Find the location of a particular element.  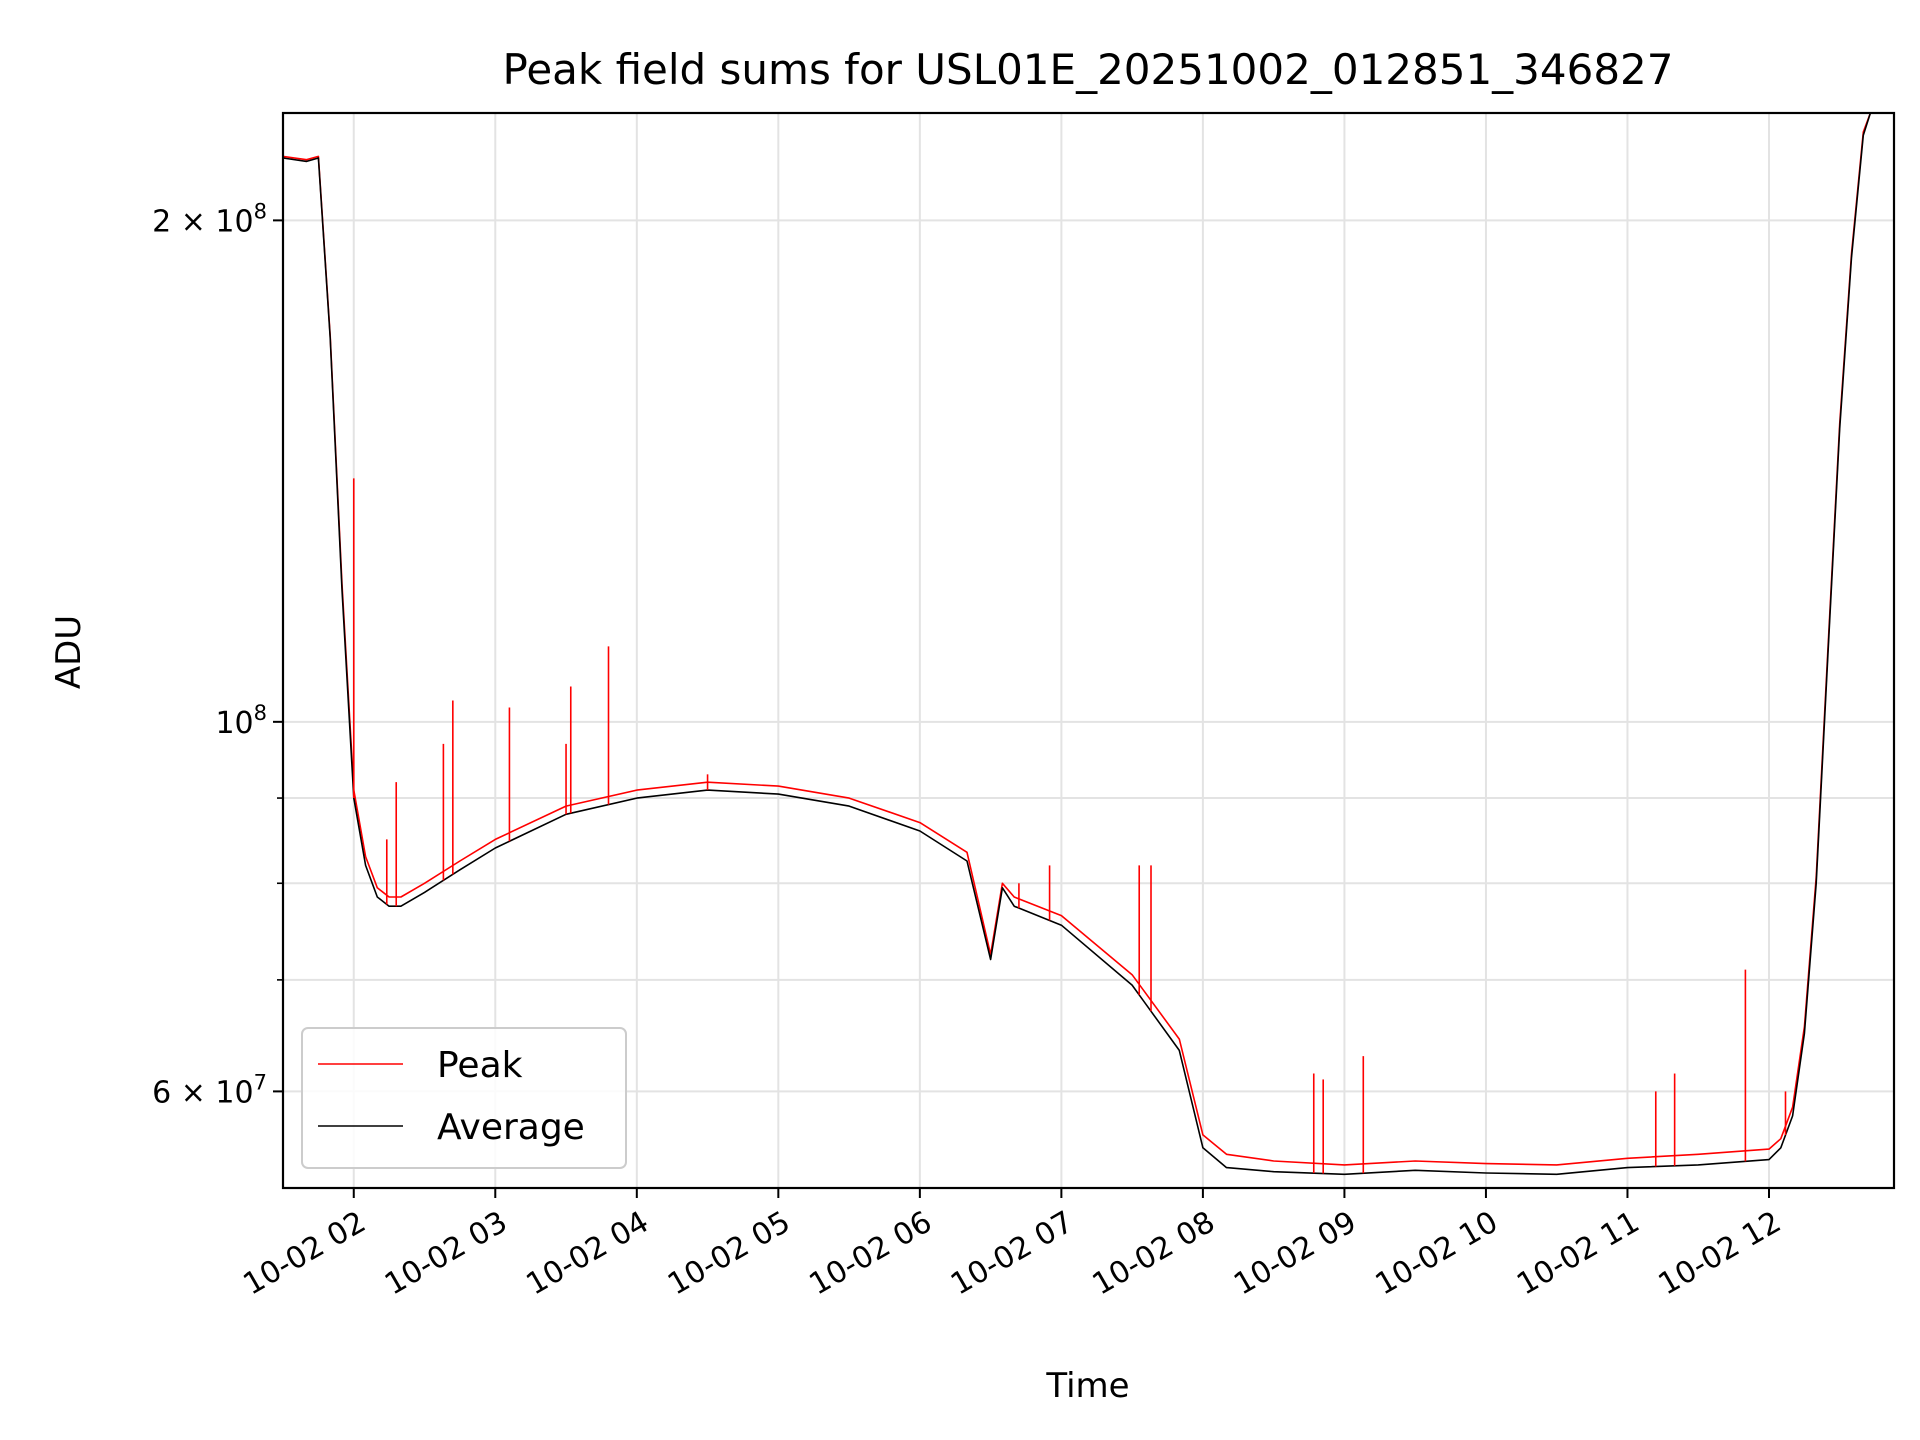

x-axis-label: Time is located at coordinates (1087, 1386).